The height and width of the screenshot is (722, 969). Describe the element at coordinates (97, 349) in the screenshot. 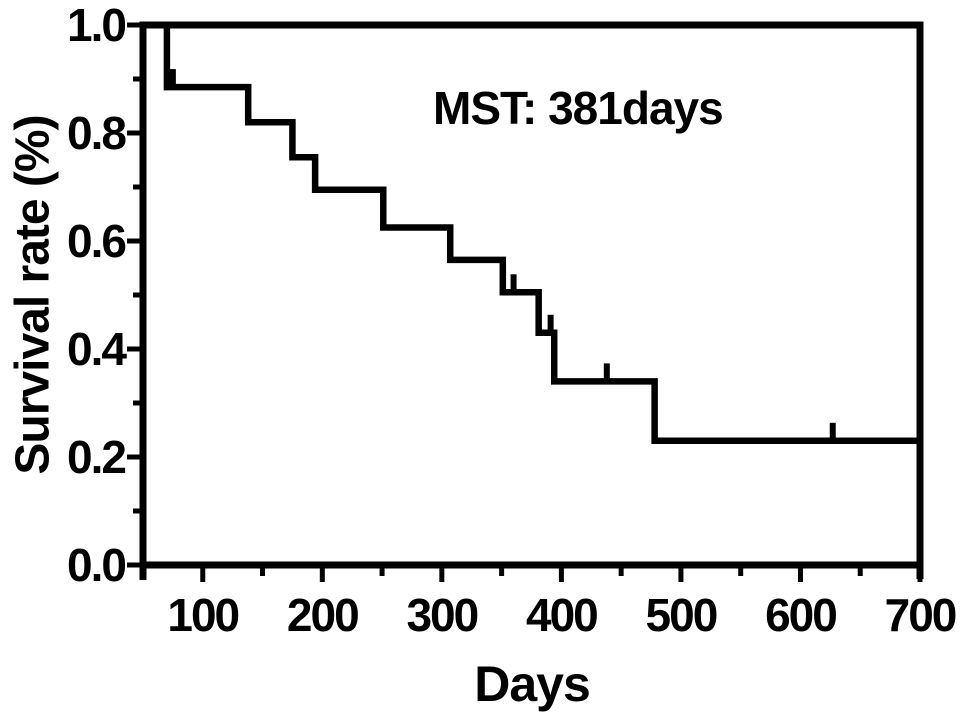

I see `y-tick-label: 0.4` at that location.